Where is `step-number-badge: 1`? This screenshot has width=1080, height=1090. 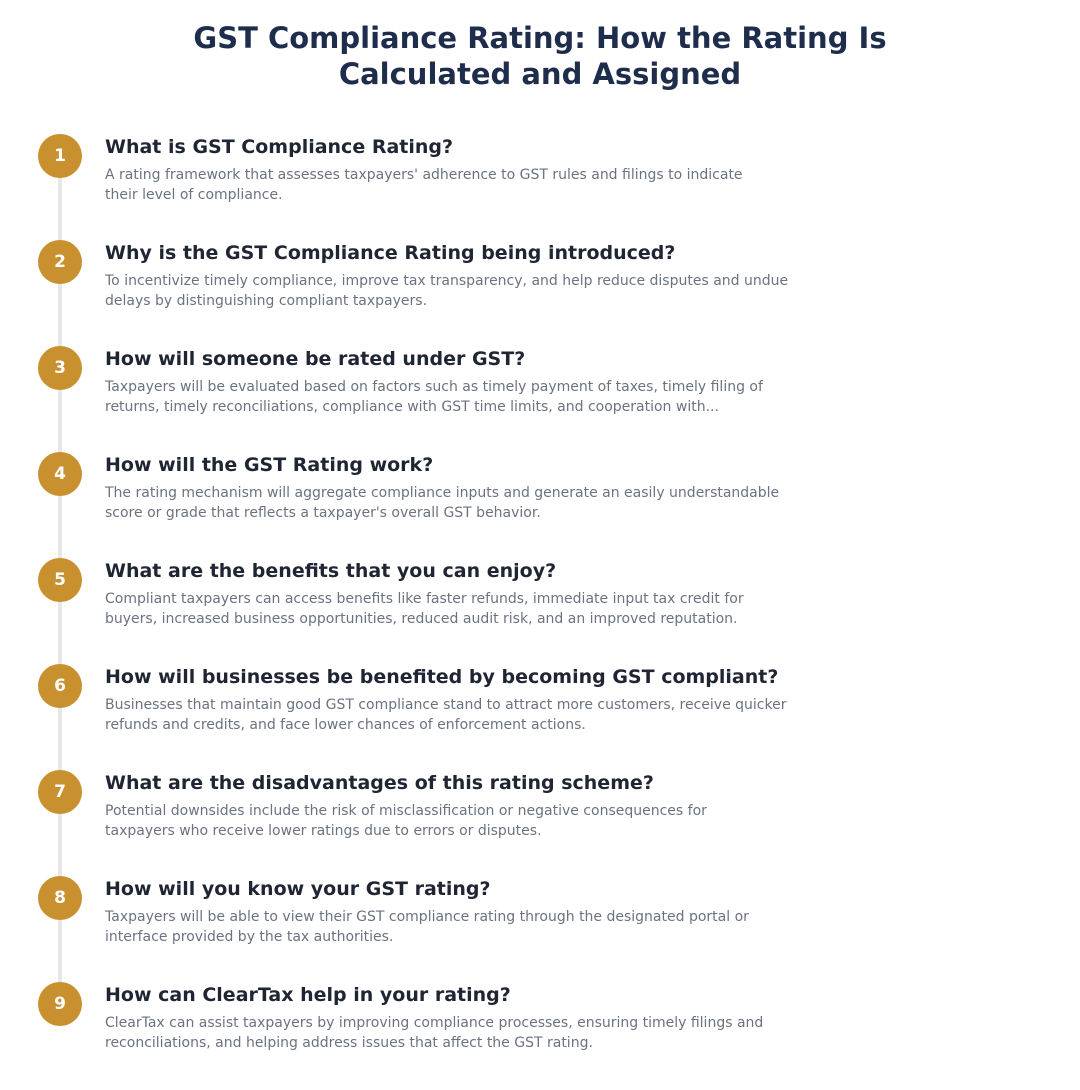 step-number-badge: 1 is located at coordinates (60, 156).